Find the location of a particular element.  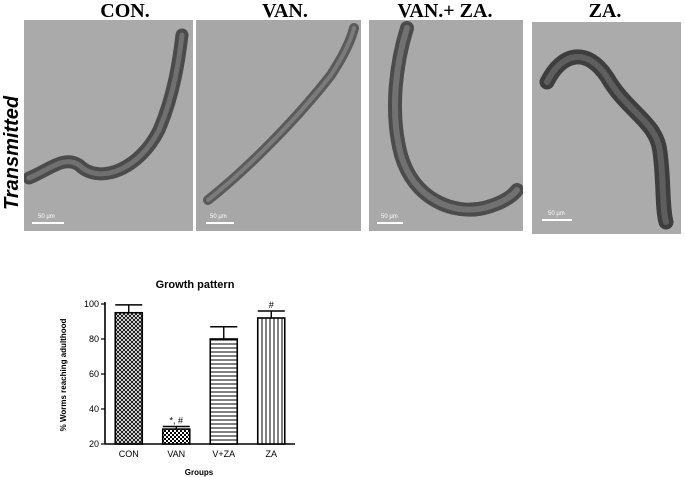

scale-bar-van-za: 50 μm is located at coordinates (389, 217).